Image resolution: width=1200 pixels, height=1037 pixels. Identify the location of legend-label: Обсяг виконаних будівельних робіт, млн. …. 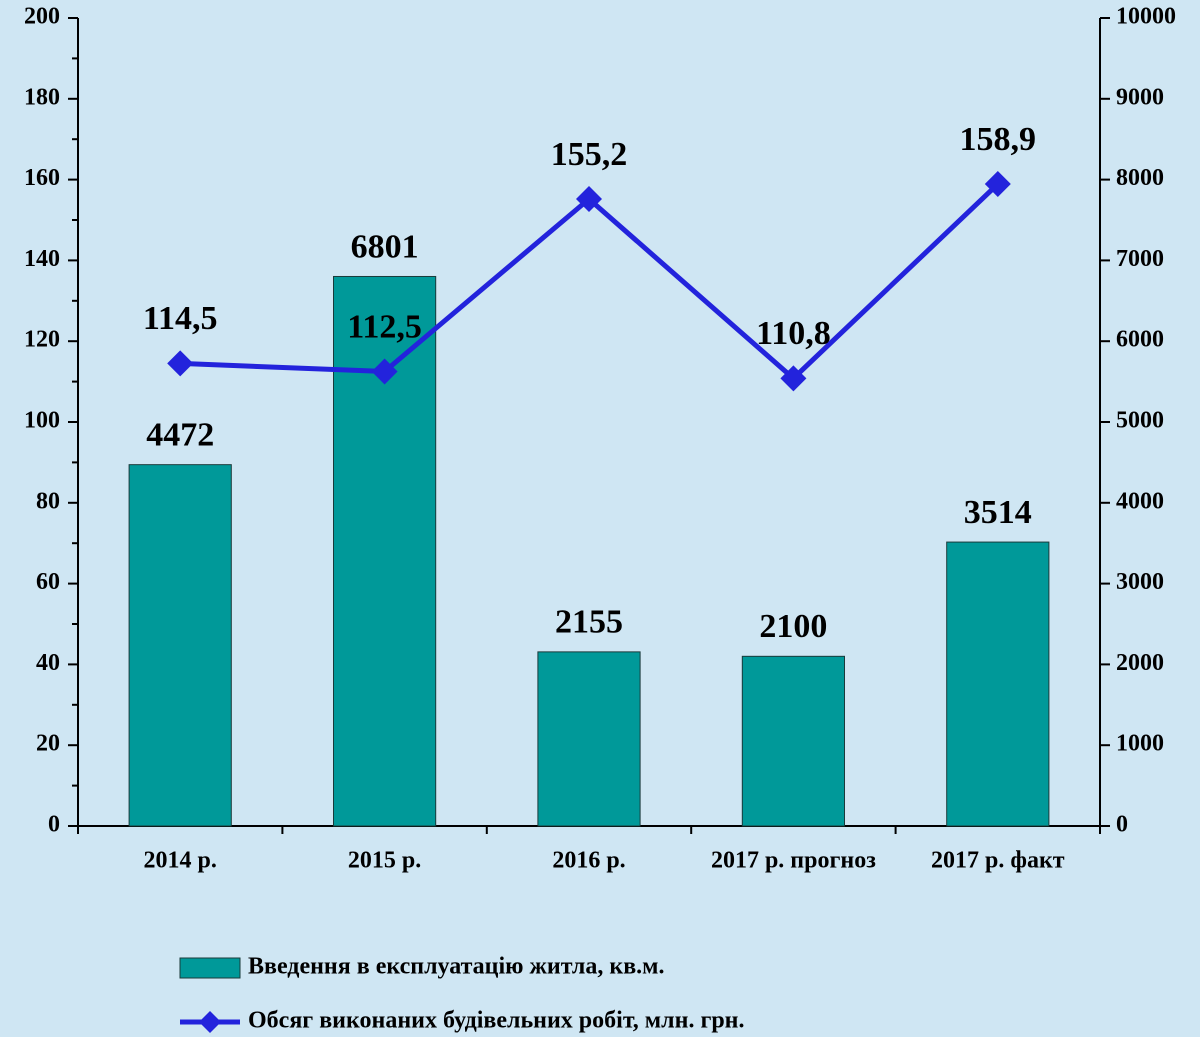
(496, 1021).